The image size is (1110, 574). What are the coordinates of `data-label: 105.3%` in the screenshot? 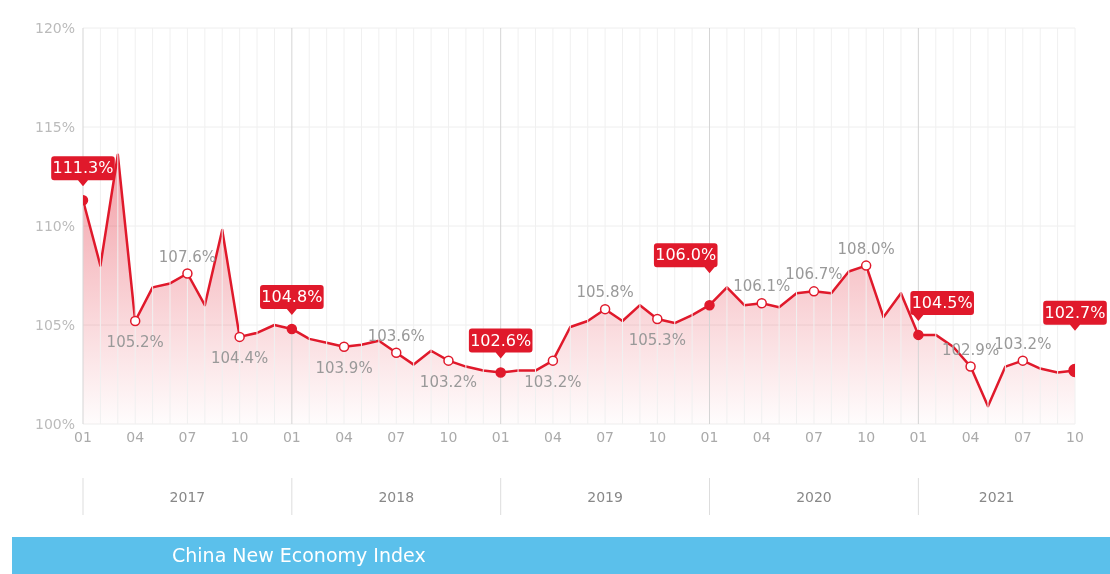 It's located at (657, 340).